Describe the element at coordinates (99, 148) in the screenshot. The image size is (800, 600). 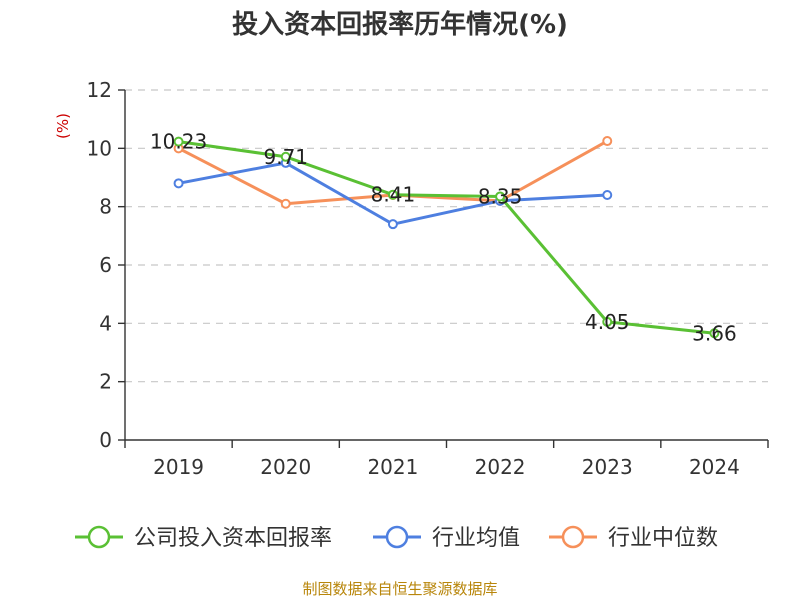
I see `y-tick-label: 10` at that location.